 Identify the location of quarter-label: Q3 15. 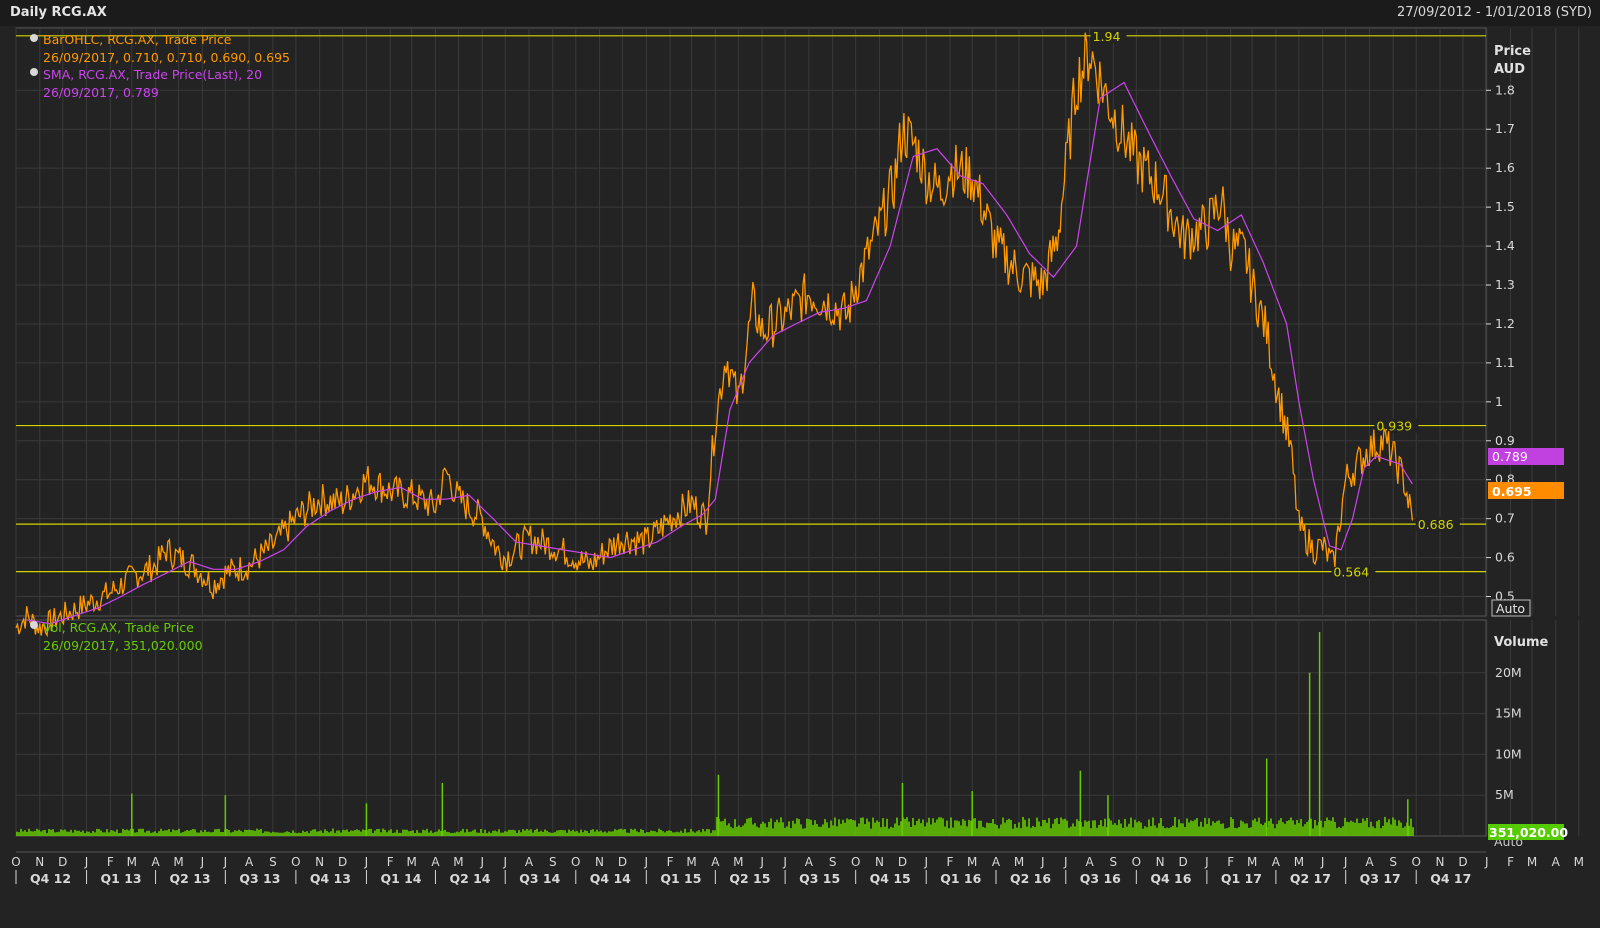
(819, 878).